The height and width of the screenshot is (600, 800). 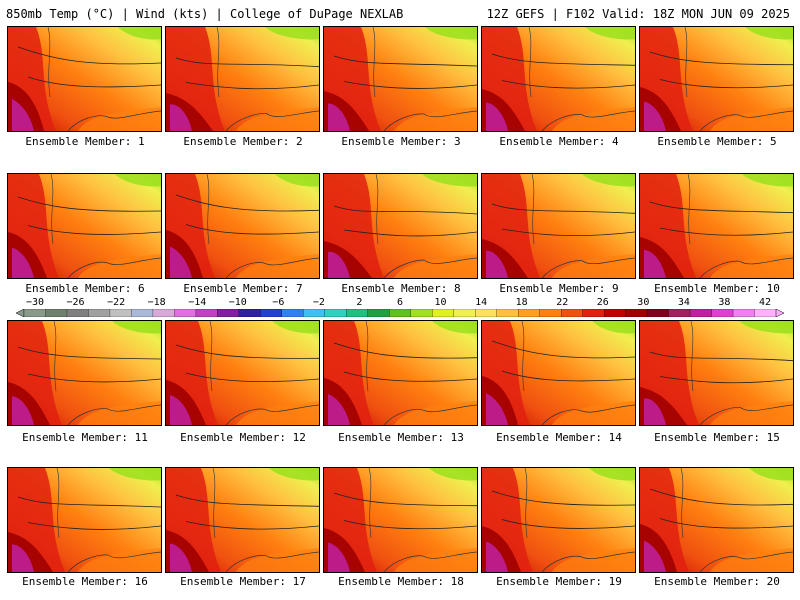 What do you see at coordinates (278, 302) in the screenshot?
I see `colorbar-tick-label: −6` at bounding box center [278, 302].